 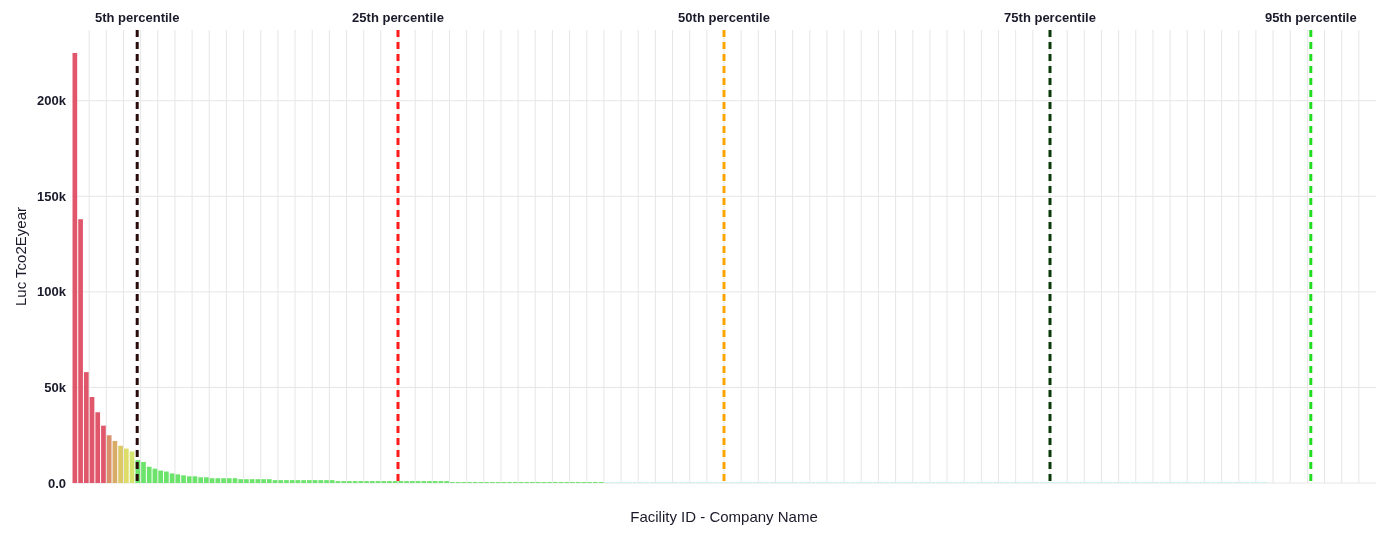 What do you see at coordinates (55, 387) in the screenshot?
I see `y-tick-label: 50k` at bounding box center [55, 387].